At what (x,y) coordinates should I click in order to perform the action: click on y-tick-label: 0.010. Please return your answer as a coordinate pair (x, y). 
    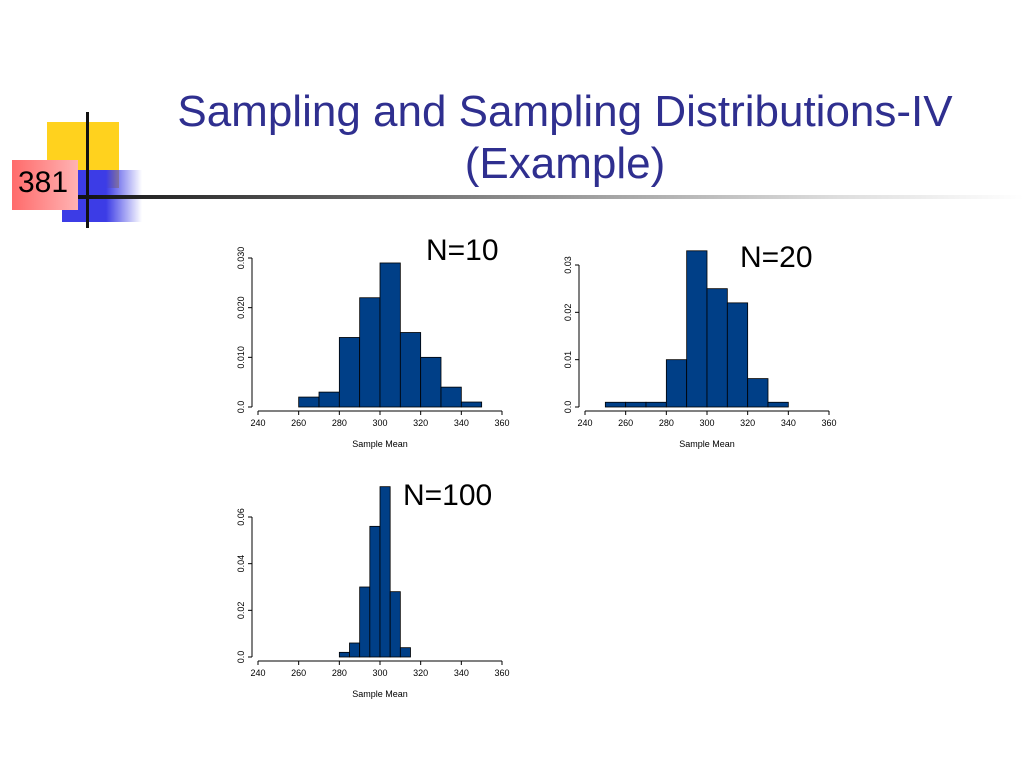
    Looking at the image, I should click on (241, 357).